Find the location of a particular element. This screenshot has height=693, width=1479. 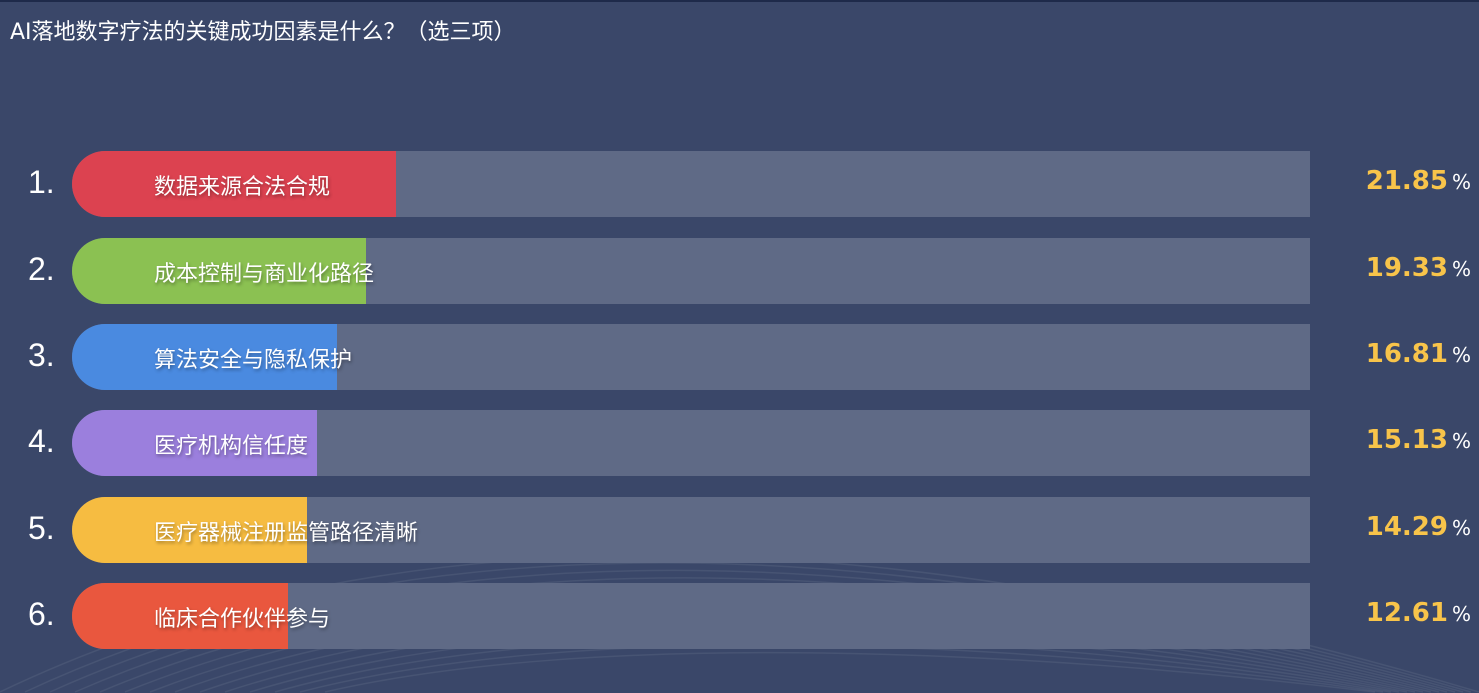

rank-label: 6. is located at coordinates (41, 614).